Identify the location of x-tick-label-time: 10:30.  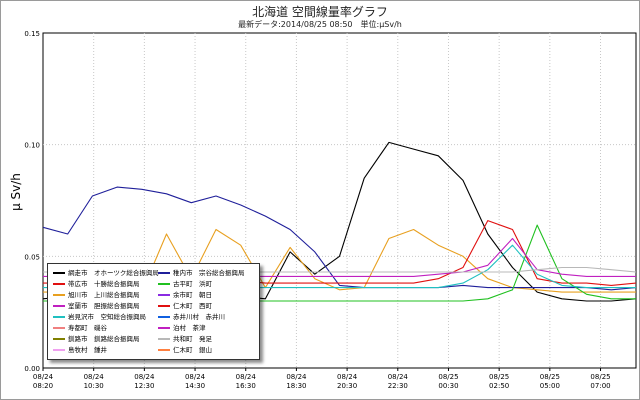
(94, 386).